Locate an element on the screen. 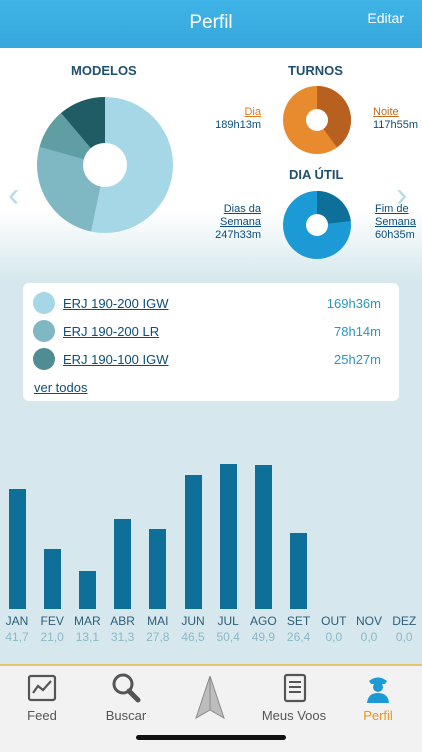  tab-search: Buscar is located at coordinates (126, 697).